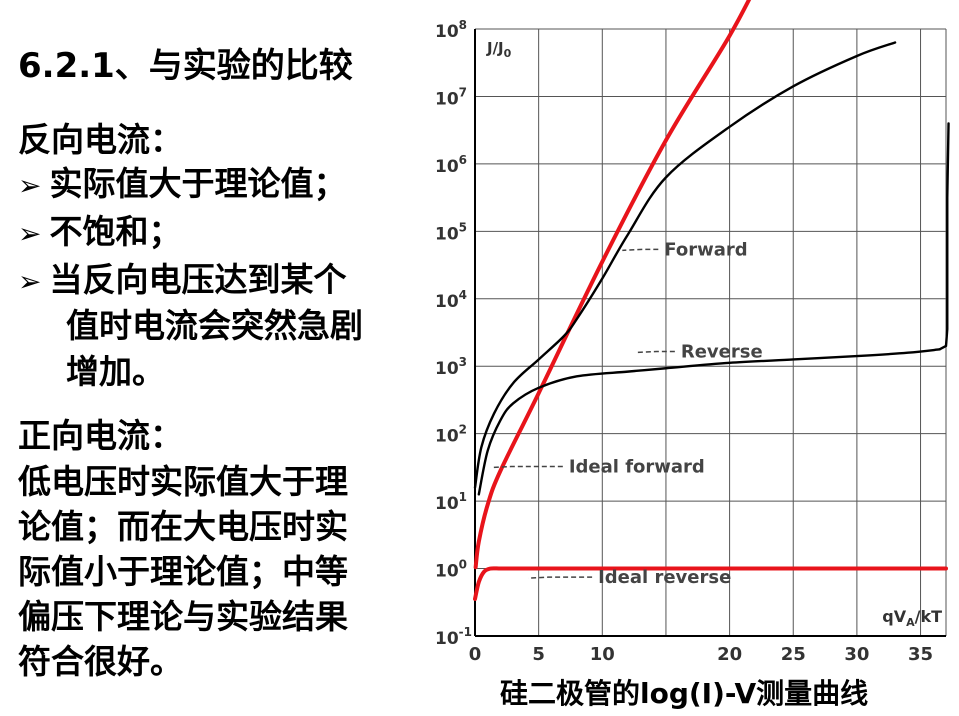  What do you see at coordinates (793, 654) in the screenshot?
I see `x-tick-label: 25` at bounding box center [793, 654].